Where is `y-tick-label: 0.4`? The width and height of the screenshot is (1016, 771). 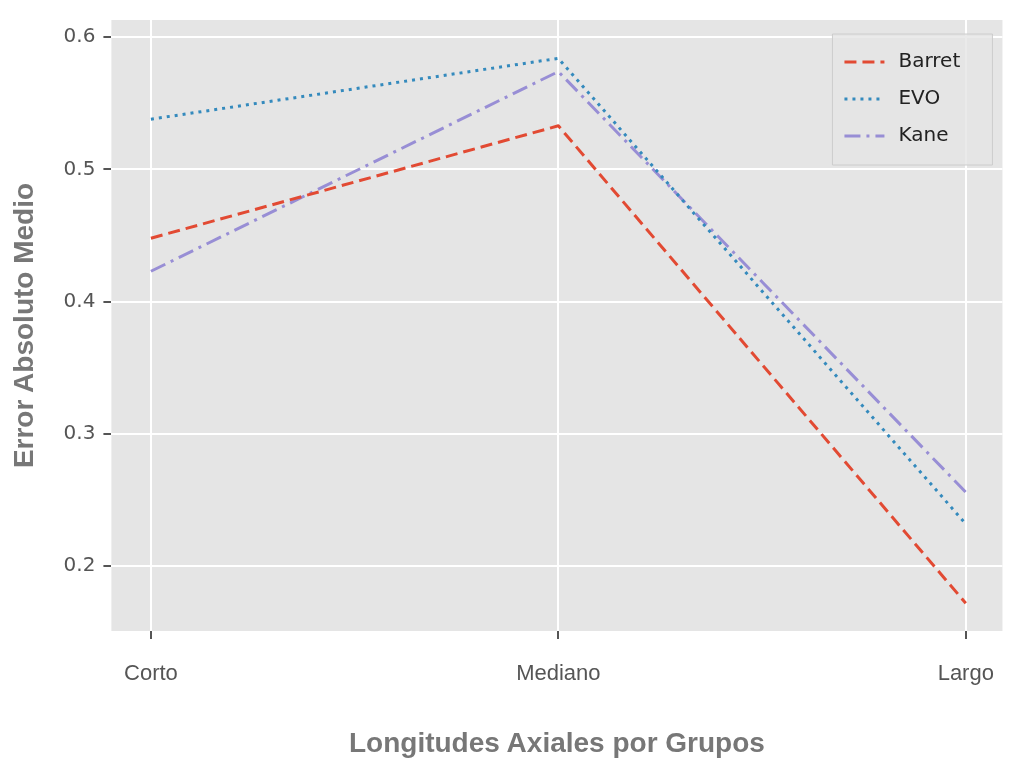
y-tick-label: 0.4 is located at coordinates (79, 299).